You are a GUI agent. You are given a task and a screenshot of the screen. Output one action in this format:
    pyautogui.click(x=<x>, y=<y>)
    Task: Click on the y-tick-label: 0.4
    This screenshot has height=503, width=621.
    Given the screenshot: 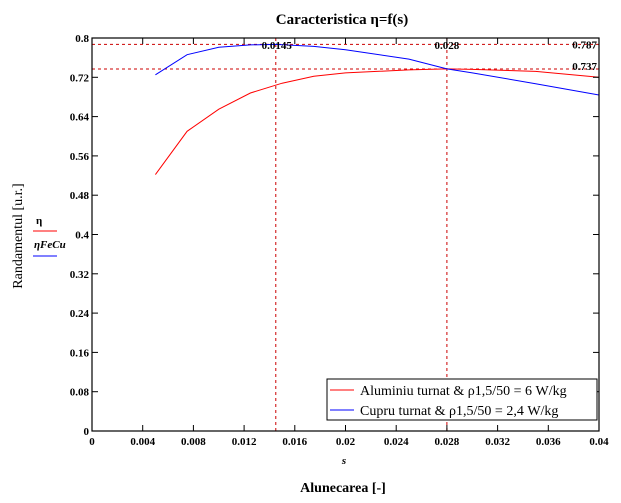 What is the action you would take?
    pyautogui.click(x=82, y=236)
    